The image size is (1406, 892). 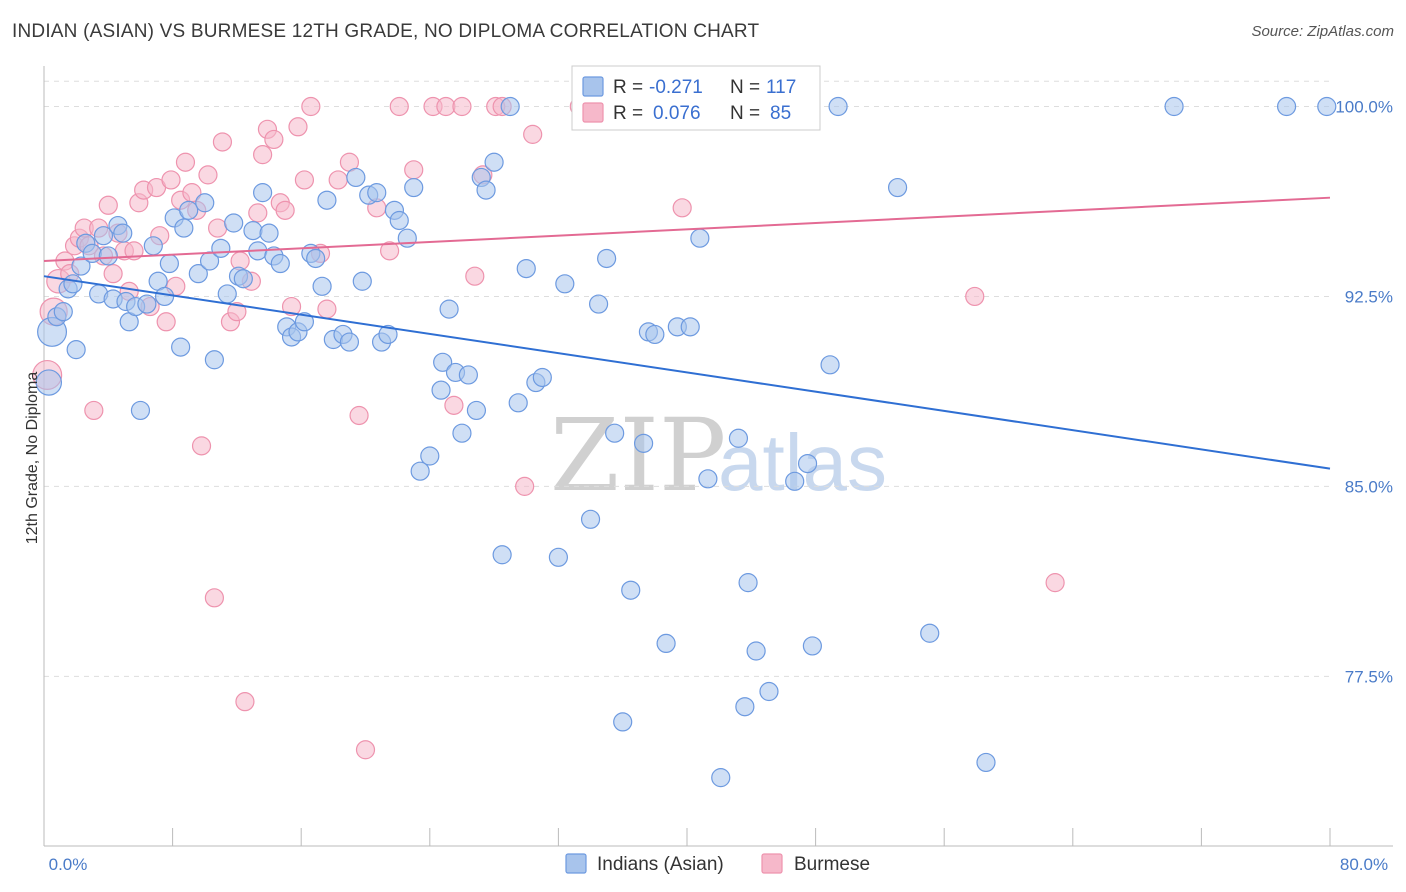 I want to click on legend-swatch-indians-asian, so click(x=576, y=863).